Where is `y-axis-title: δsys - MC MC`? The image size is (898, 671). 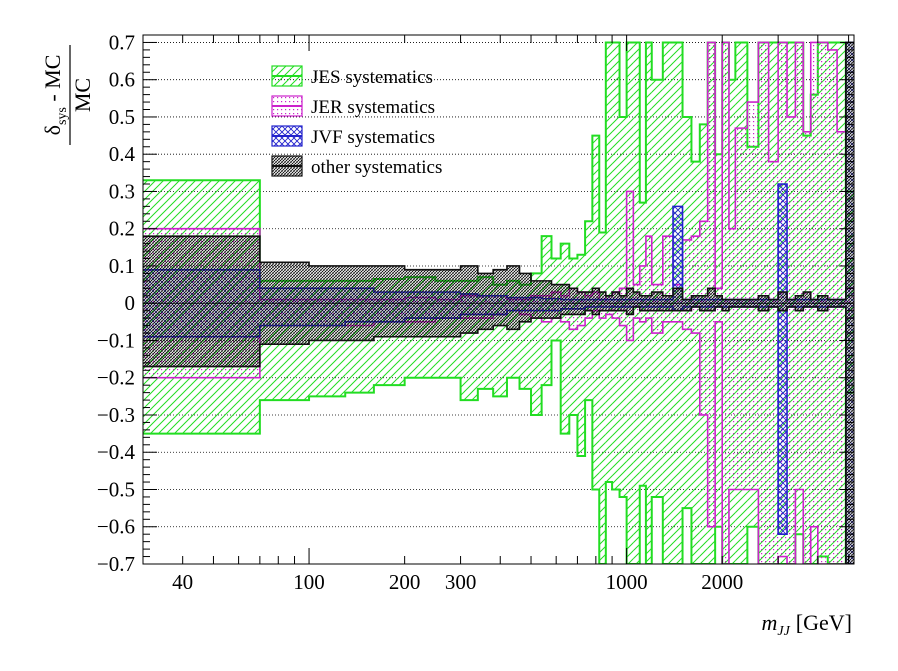
y-axis-title: δsys - MC MC is located at coordinates (67, 95).